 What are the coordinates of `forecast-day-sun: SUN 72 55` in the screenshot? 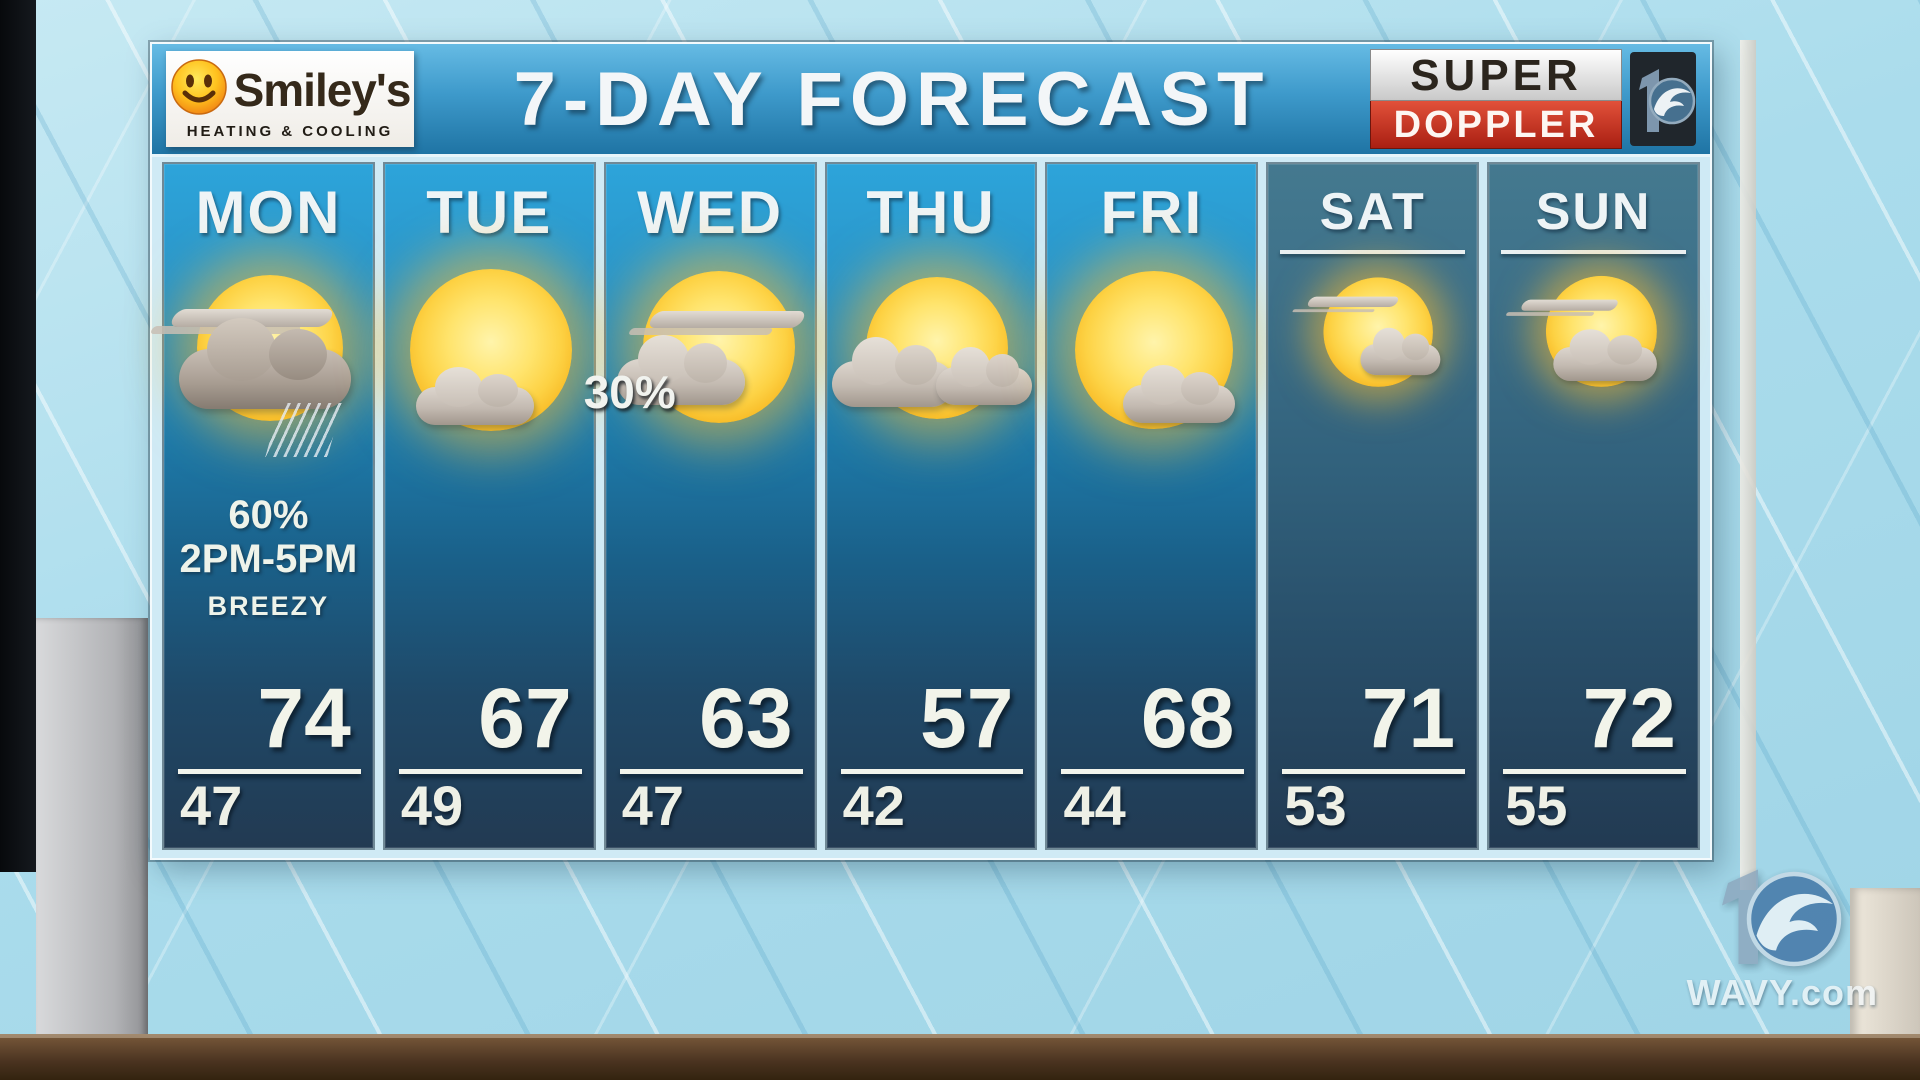 It's located at (1594, 506).